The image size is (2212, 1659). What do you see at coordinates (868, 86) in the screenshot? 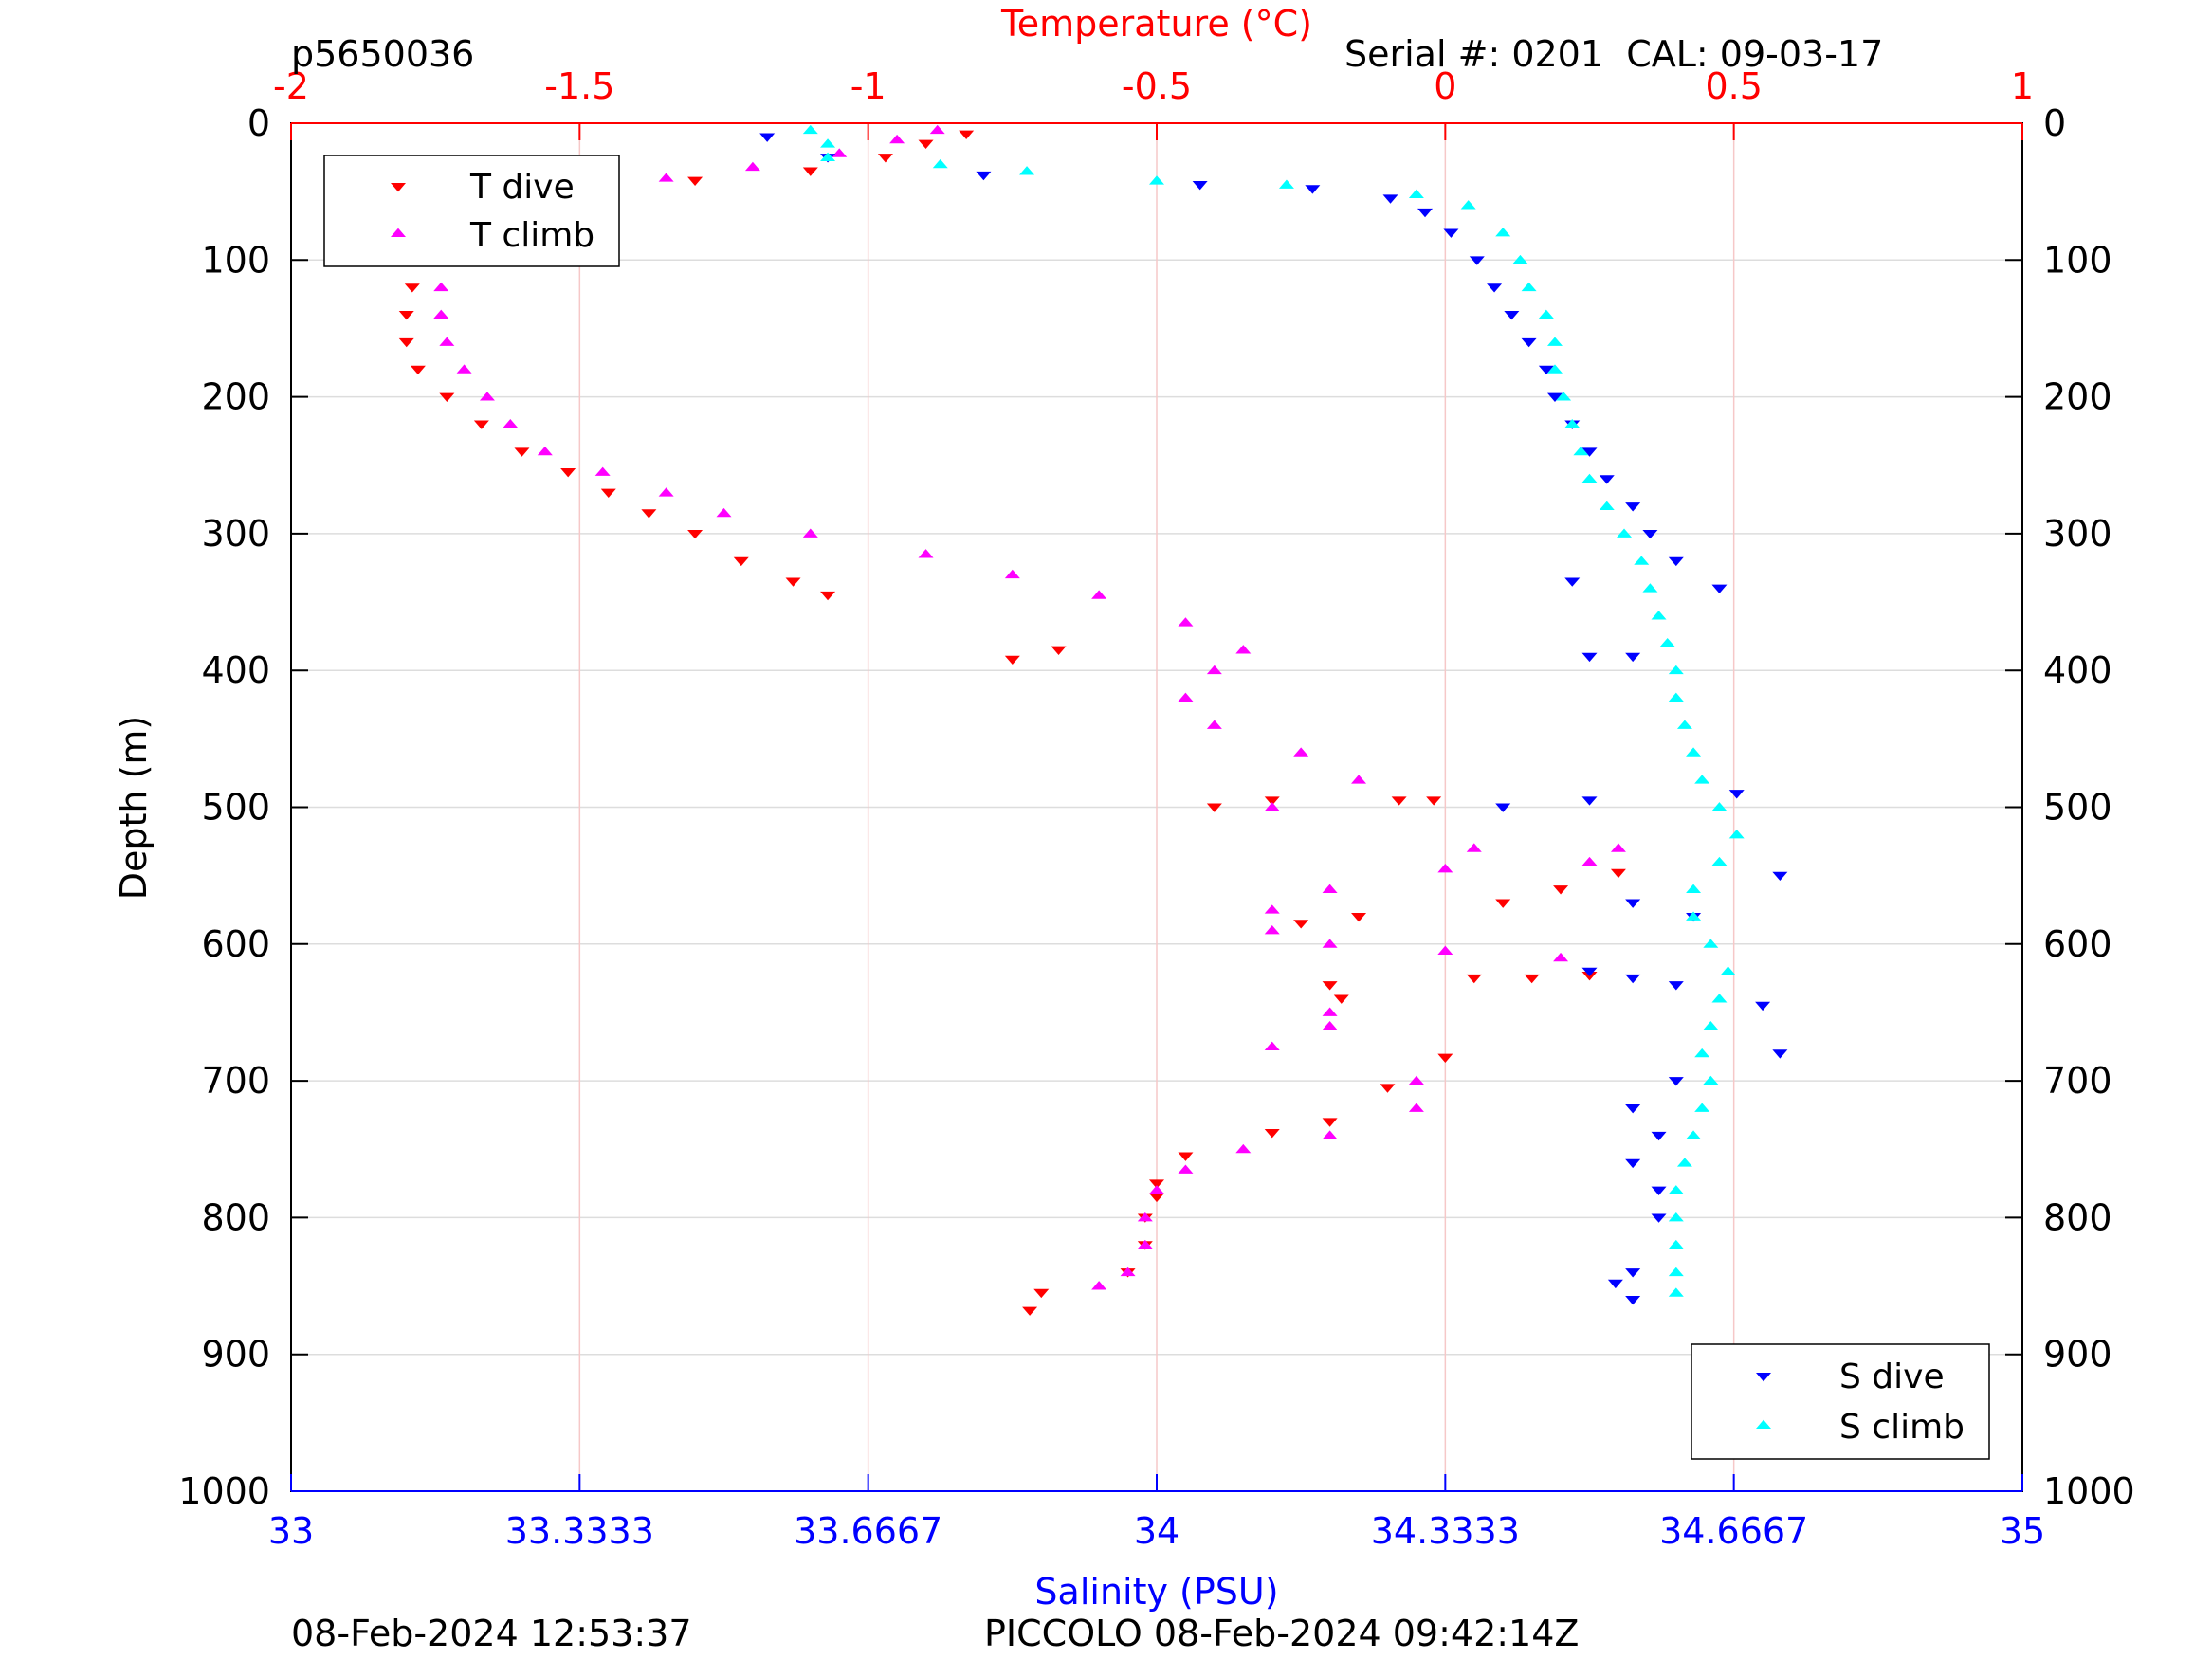
I see `temperature-tick-label: -1` at bounding box center [868, 86].